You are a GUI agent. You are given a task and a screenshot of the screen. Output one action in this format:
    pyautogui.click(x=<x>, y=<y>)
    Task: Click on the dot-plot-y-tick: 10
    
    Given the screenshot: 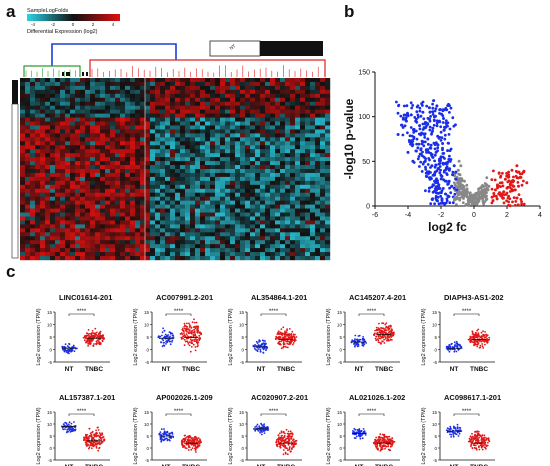 What is the action you would take?
    pyautogui.click(x=435, y=324)
    